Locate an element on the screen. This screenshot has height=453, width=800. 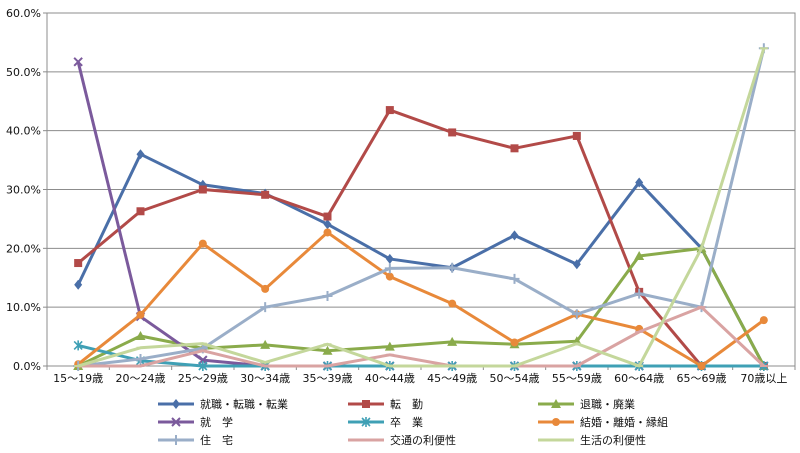
y-tick-label: 20.0% is located at coordinates (23, 248).